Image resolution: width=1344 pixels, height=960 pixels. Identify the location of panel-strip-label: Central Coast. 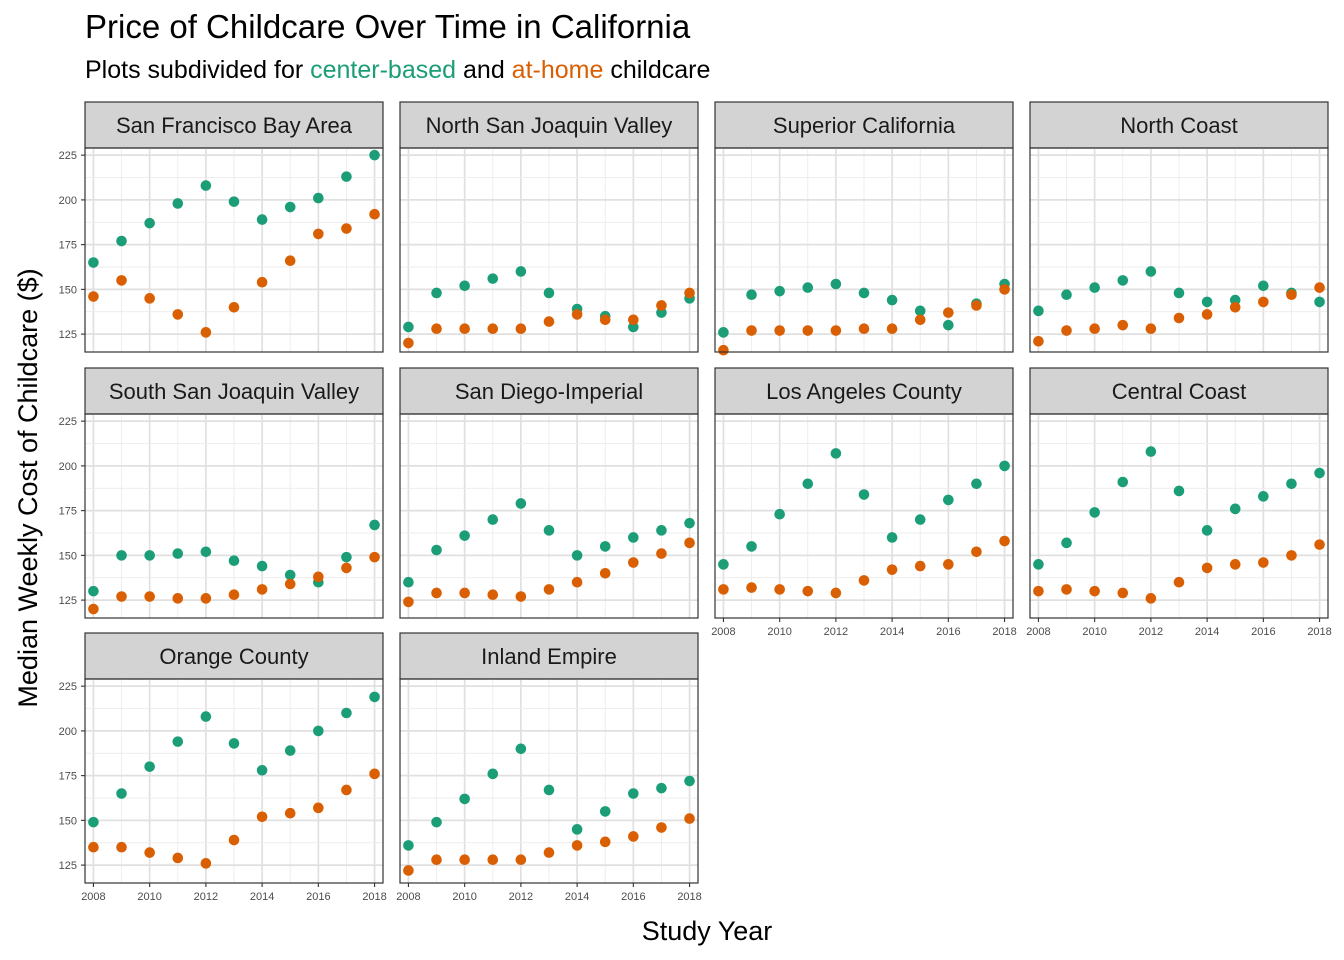
(1179, 391).